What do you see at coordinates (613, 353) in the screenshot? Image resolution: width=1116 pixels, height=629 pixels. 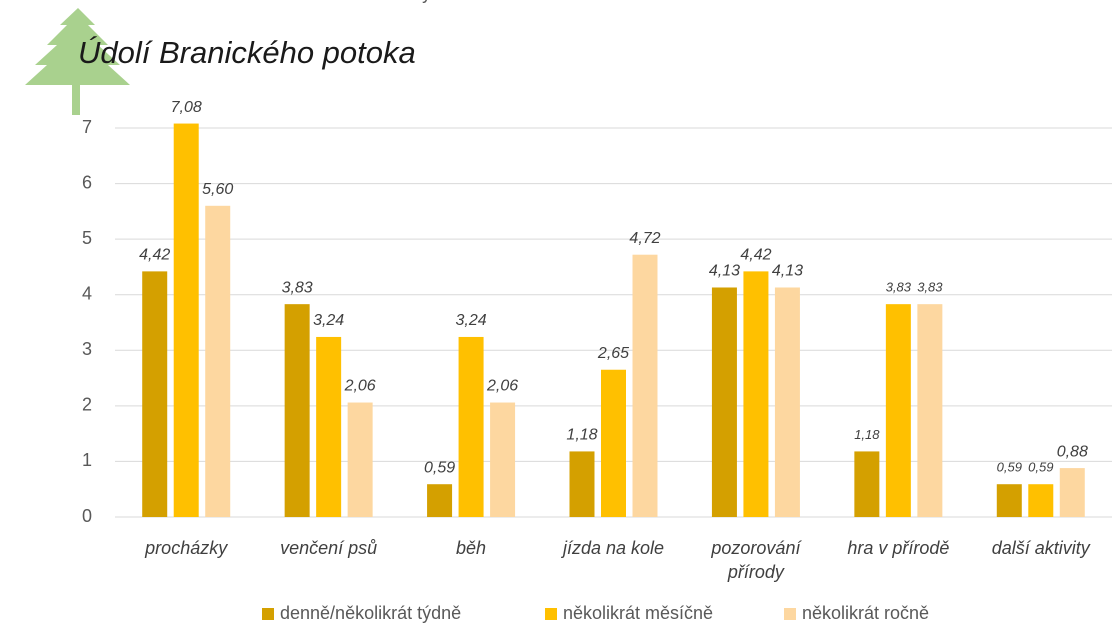 I see `data-label: 2,65` at bounding box center [613, 353].